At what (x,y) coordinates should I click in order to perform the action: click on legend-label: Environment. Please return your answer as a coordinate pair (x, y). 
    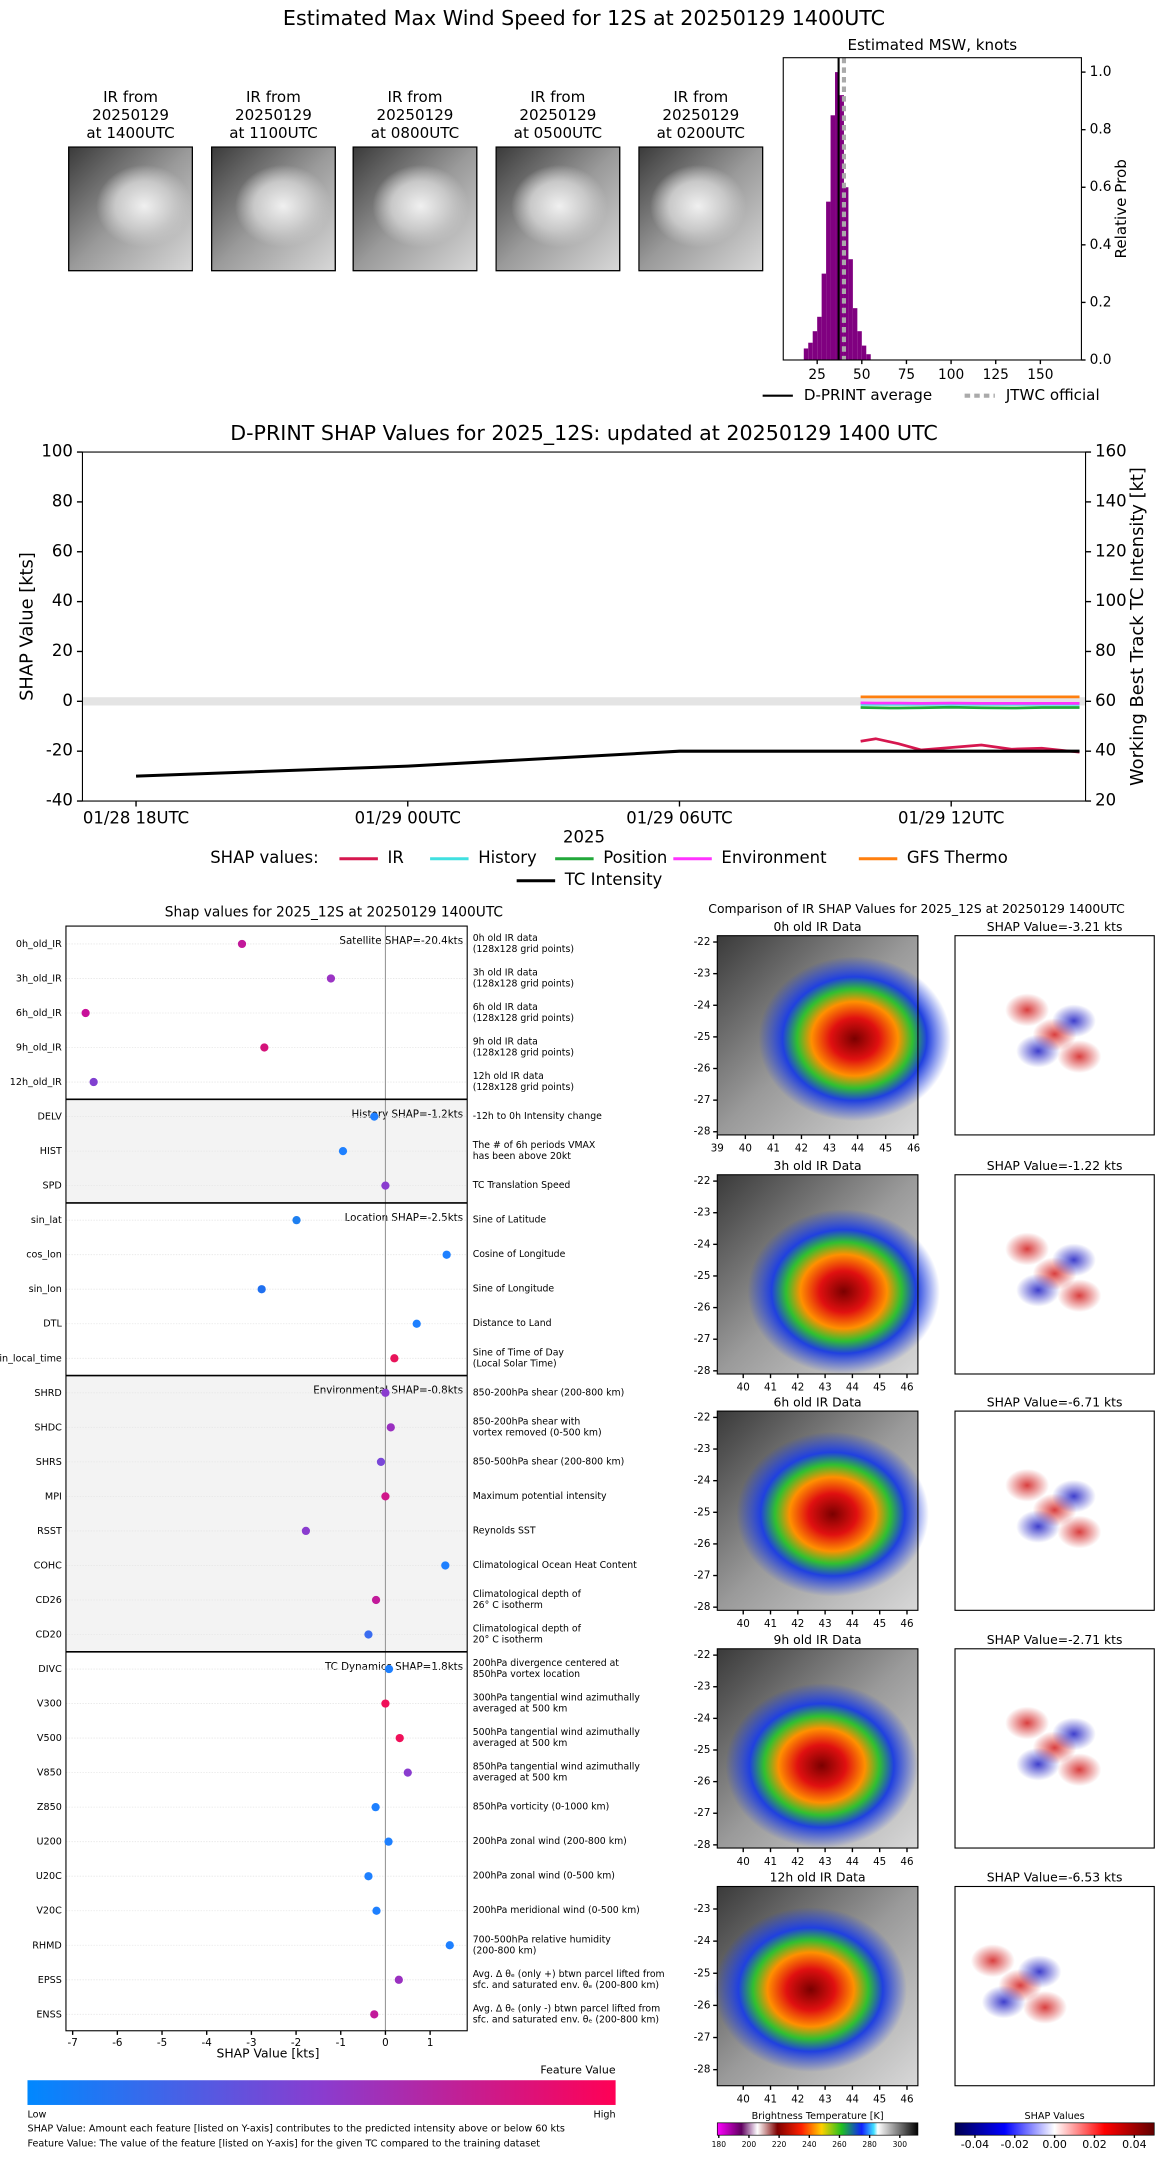
    Looking at the image, I should click on (774, 857).